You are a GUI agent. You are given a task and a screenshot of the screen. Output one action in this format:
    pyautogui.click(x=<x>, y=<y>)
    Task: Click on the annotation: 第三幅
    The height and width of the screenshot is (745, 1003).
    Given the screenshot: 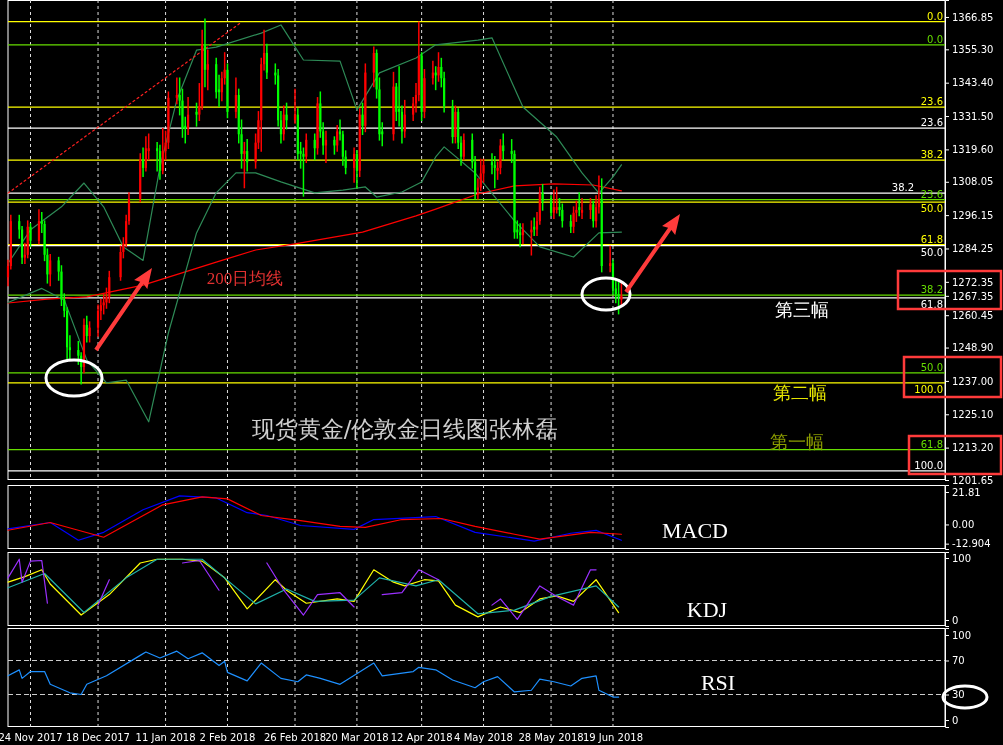 What is the action you would take?
    pyautogui.click(x=802, y=310)
    